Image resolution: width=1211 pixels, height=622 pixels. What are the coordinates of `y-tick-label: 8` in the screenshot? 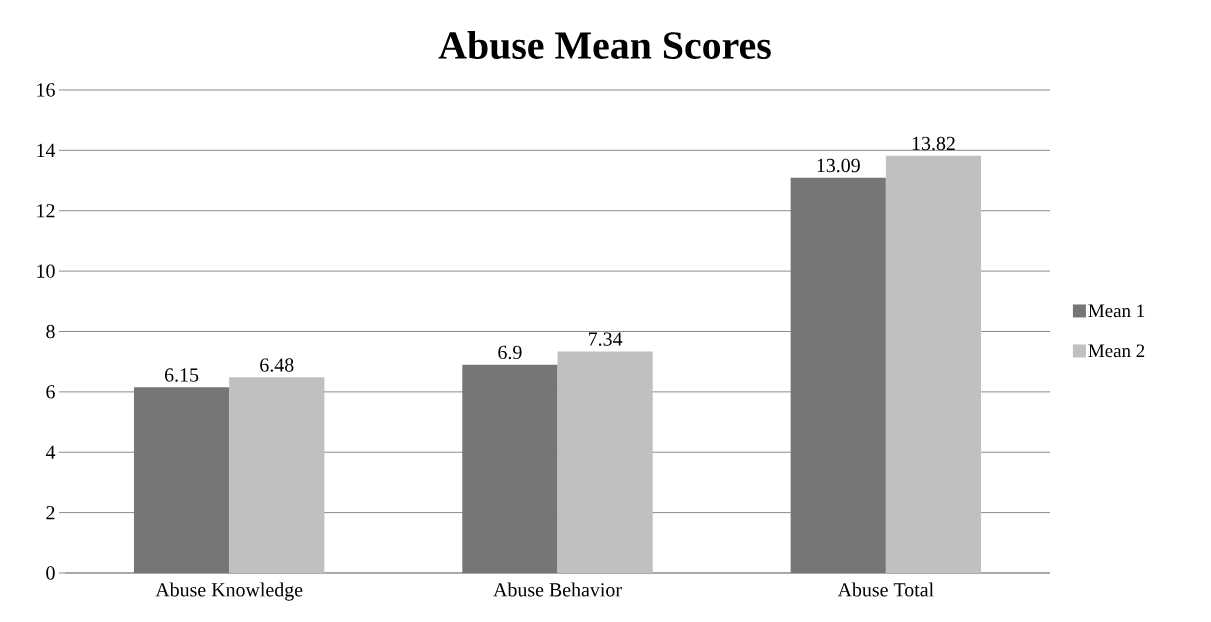 It's located at (50, 331).